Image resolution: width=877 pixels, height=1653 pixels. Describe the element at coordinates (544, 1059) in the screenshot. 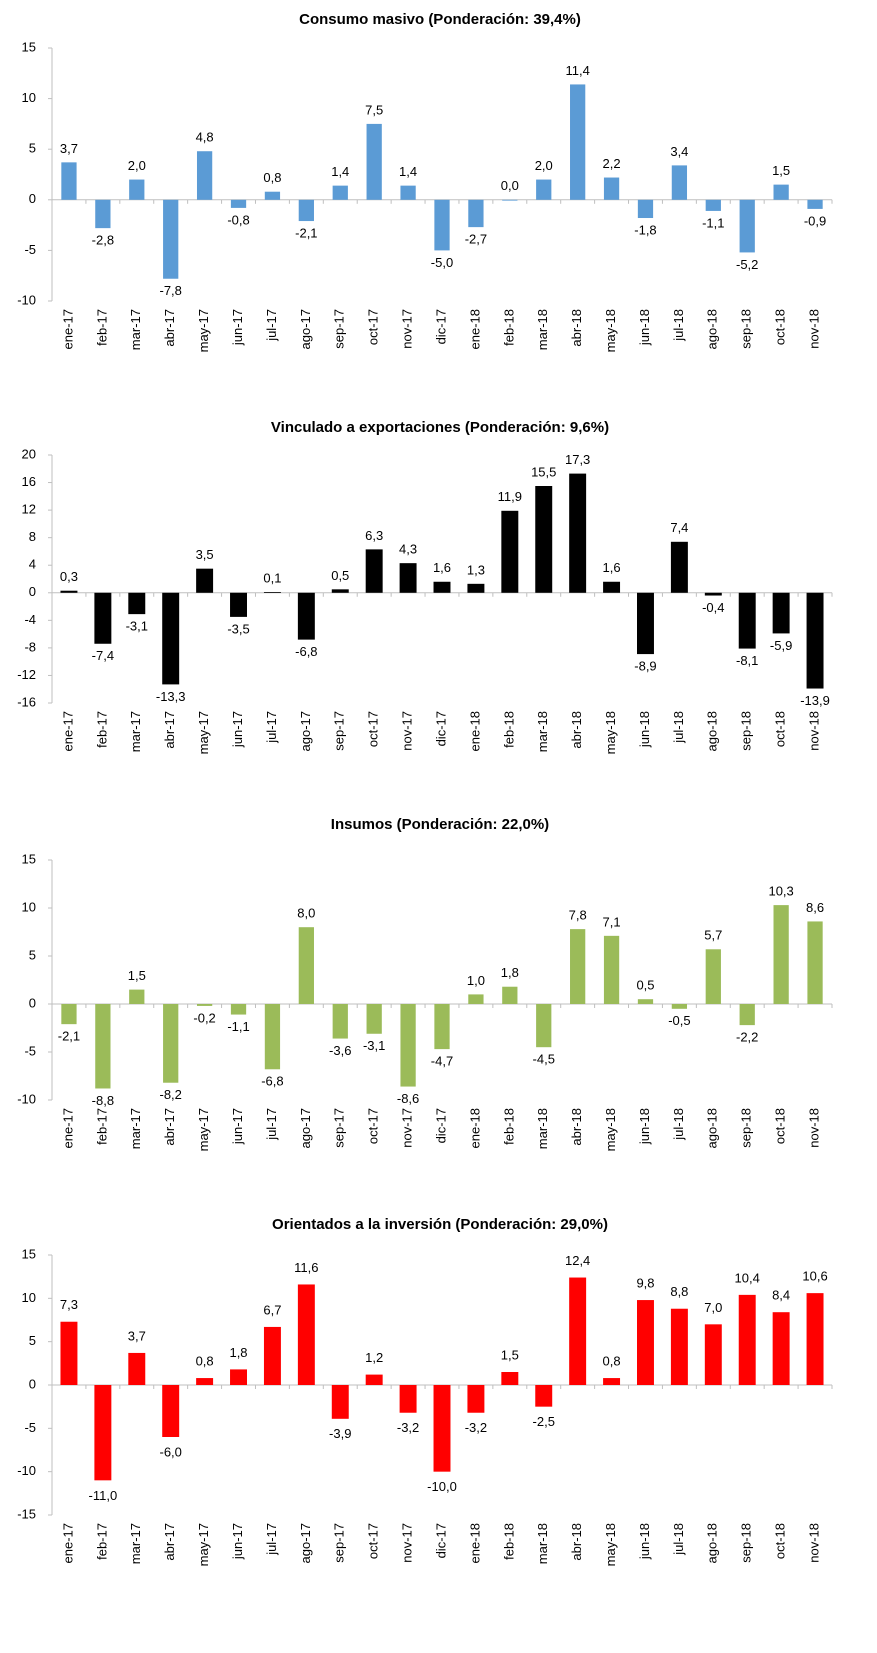

I see `data-label: -4,5` at that location.